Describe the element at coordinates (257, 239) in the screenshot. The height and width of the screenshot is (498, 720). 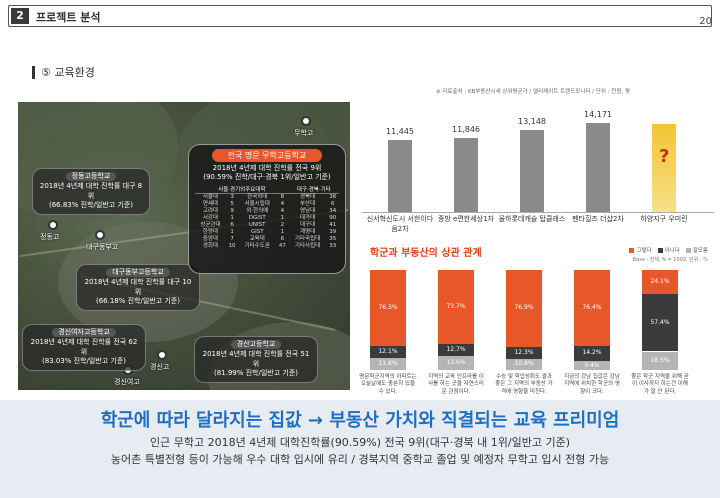
I see `table-cell: 교육대` at that location.